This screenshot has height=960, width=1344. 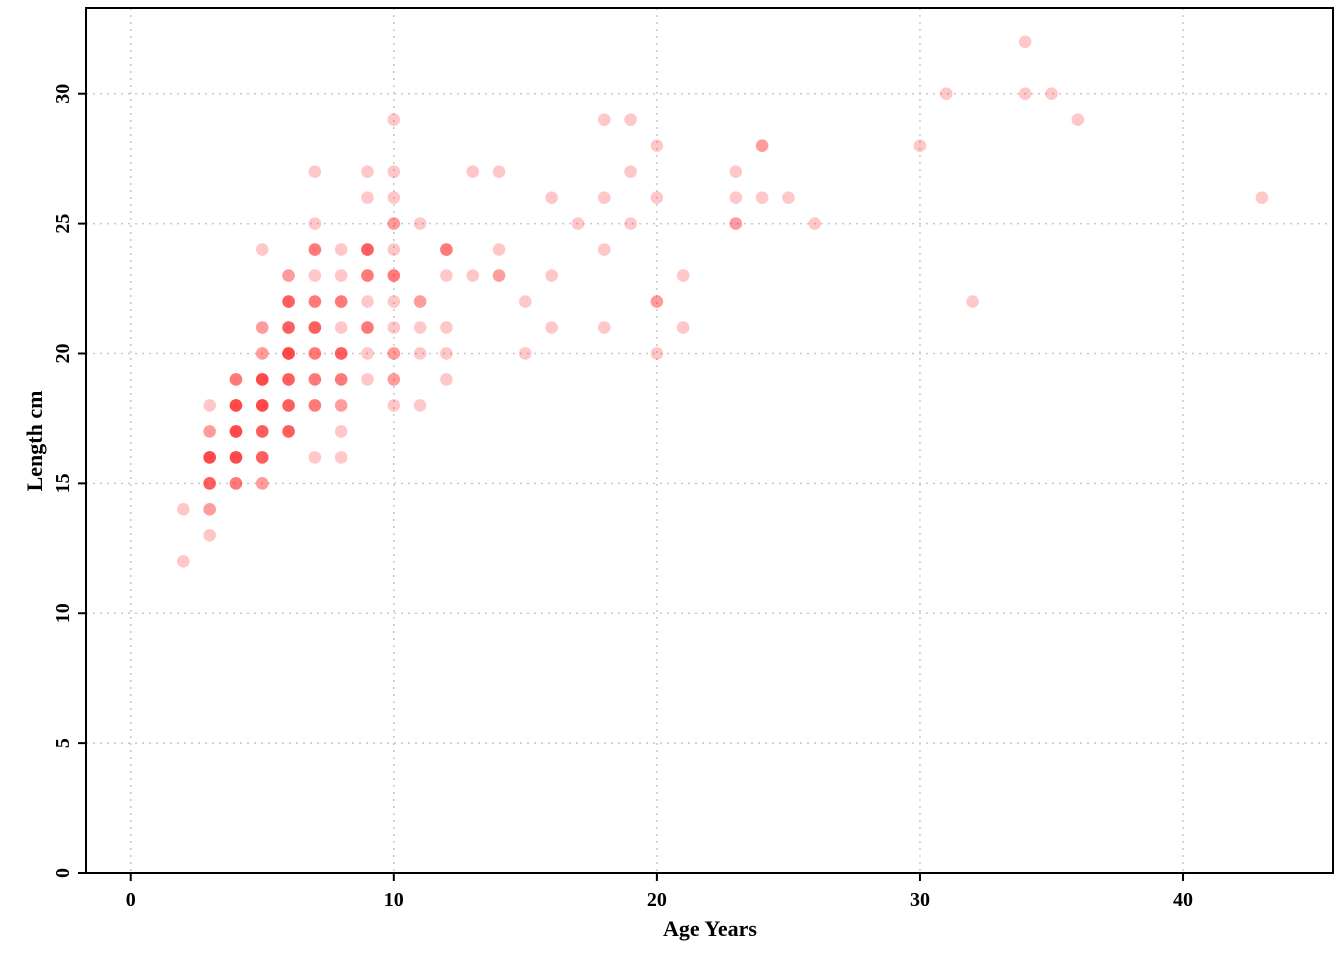 I want to click on y-tick-label: 30, so click(x=63, y=94).